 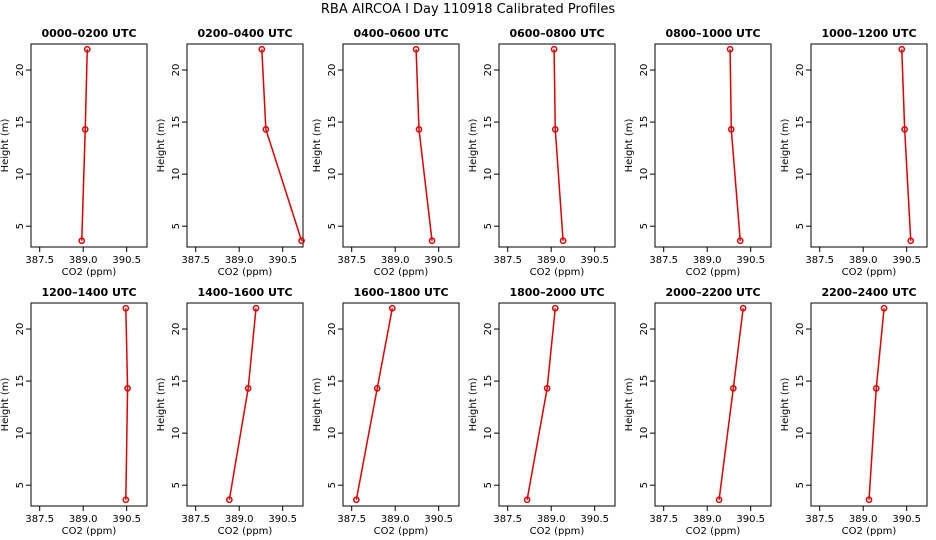 What do you see at coordinates (712, 33) in the screenshot?
I see `panel-title: 0800–1000 UTC` at bounding box center [712, 33].